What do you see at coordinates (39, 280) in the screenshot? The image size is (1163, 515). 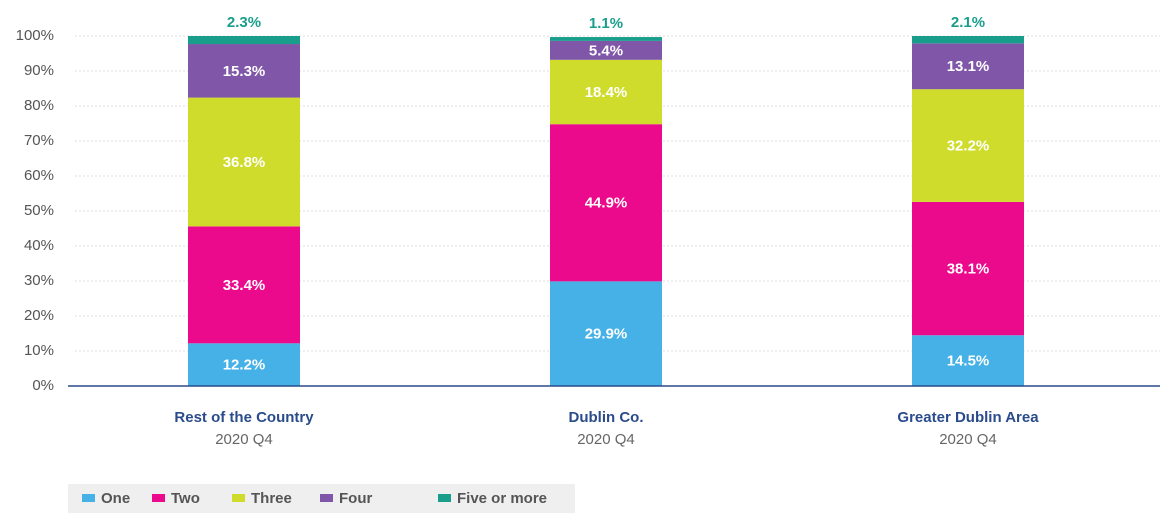 I see `y-tick-label: 30%` at bounding box center [39, 280].